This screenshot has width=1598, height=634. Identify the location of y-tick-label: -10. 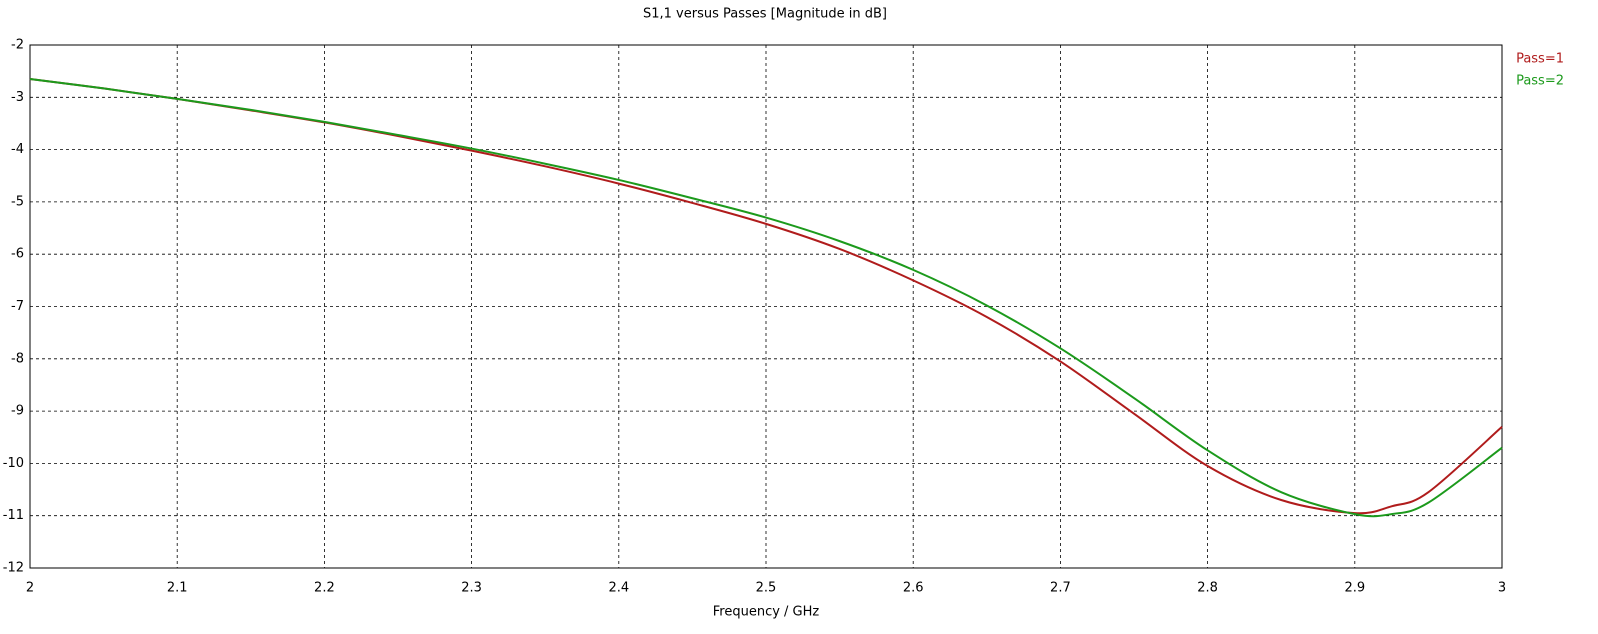
(13, 463).